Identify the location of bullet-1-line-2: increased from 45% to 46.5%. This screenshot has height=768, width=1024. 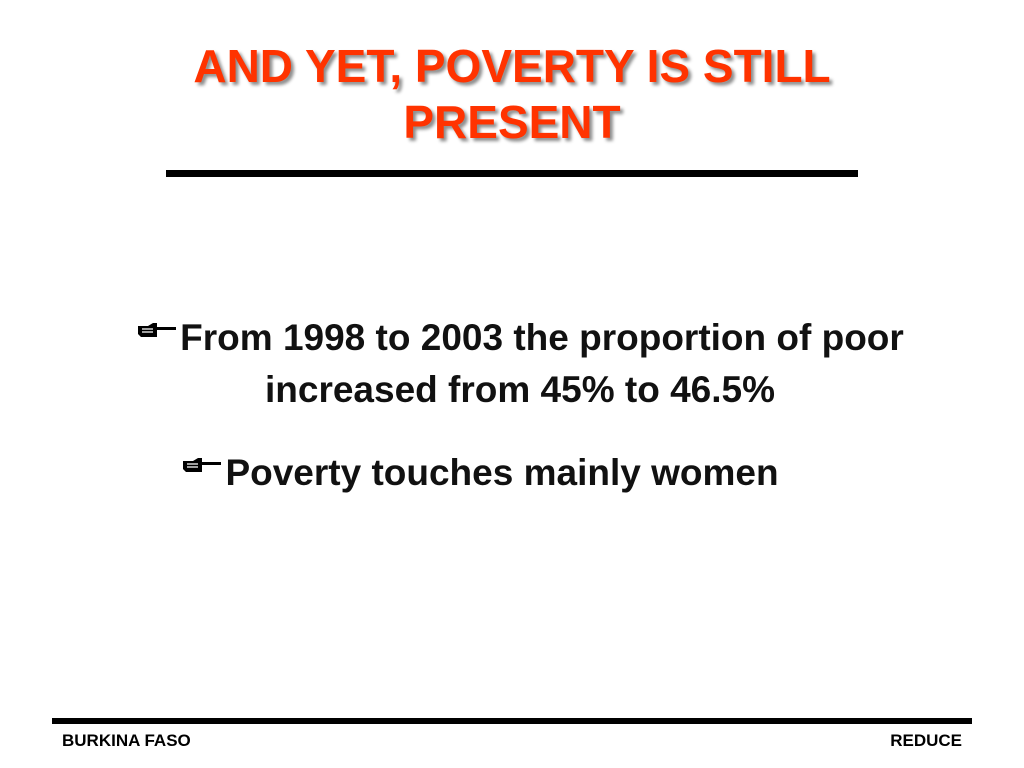
(520, 389).